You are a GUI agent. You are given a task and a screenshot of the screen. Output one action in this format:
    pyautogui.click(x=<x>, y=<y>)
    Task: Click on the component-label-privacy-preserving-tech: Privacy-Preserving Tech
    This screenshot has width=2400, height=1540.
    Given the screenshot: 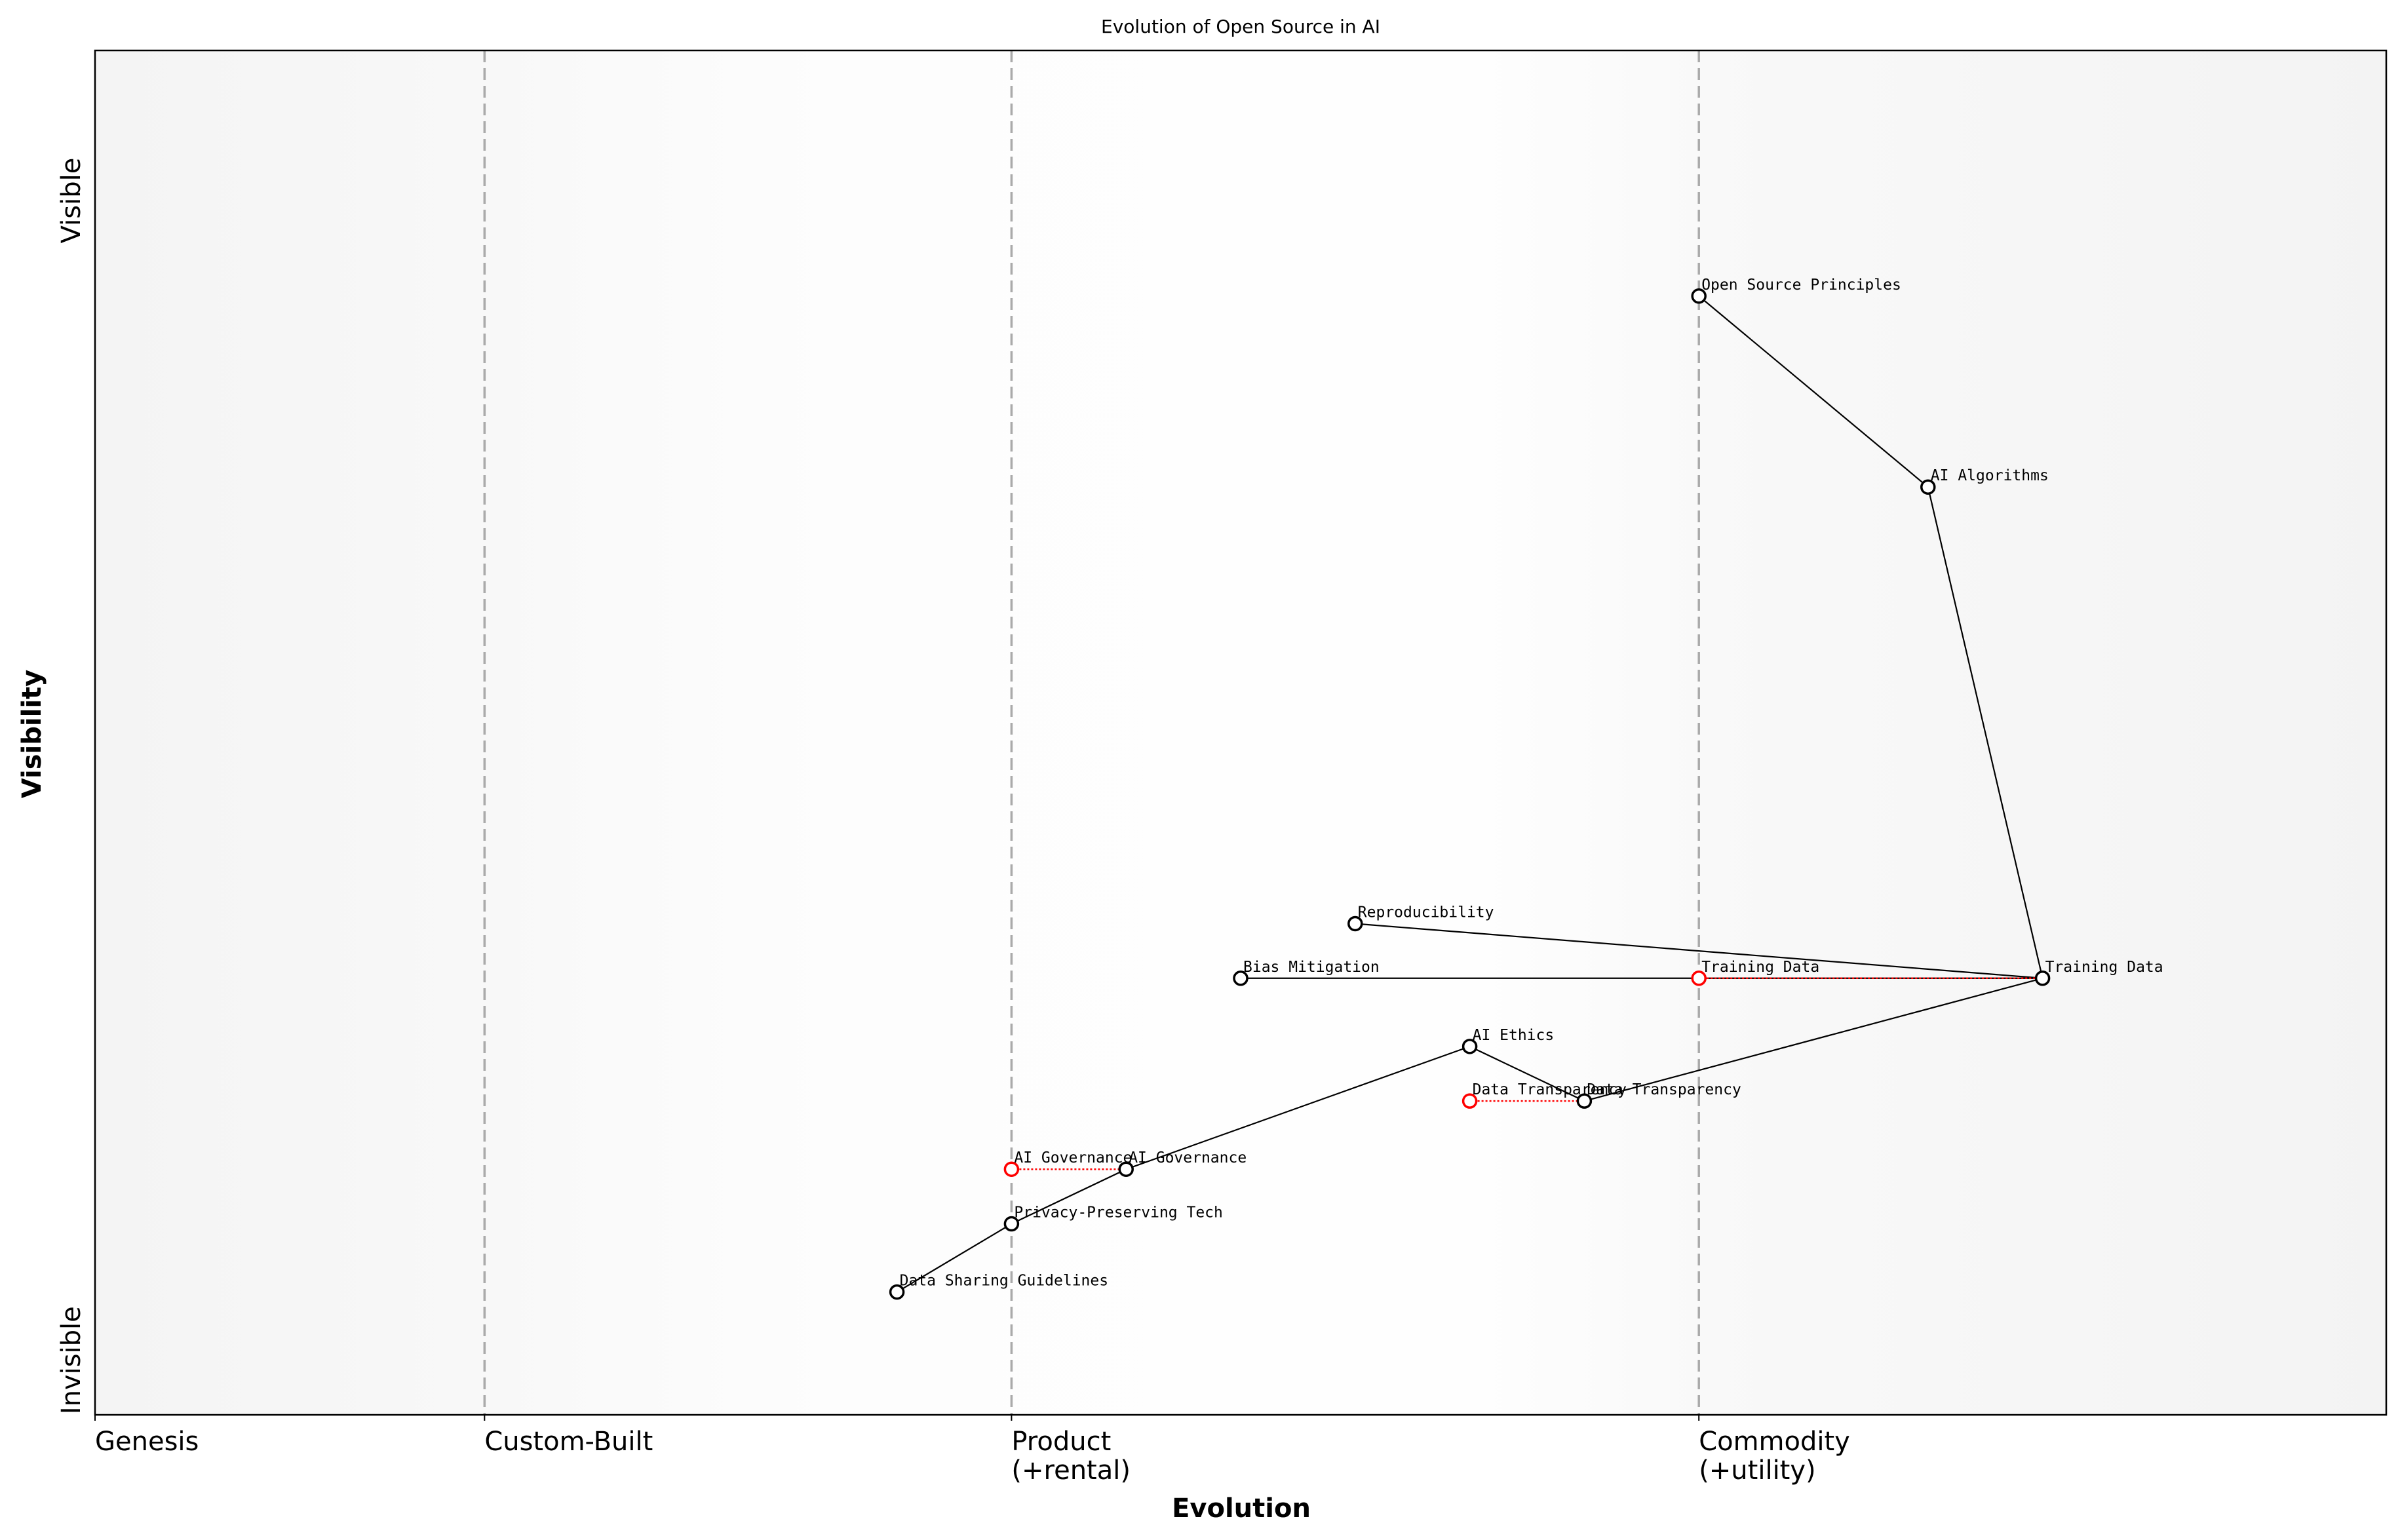 What is the action you would take?
    pyautogui.click(x=1118, y=1213)
    